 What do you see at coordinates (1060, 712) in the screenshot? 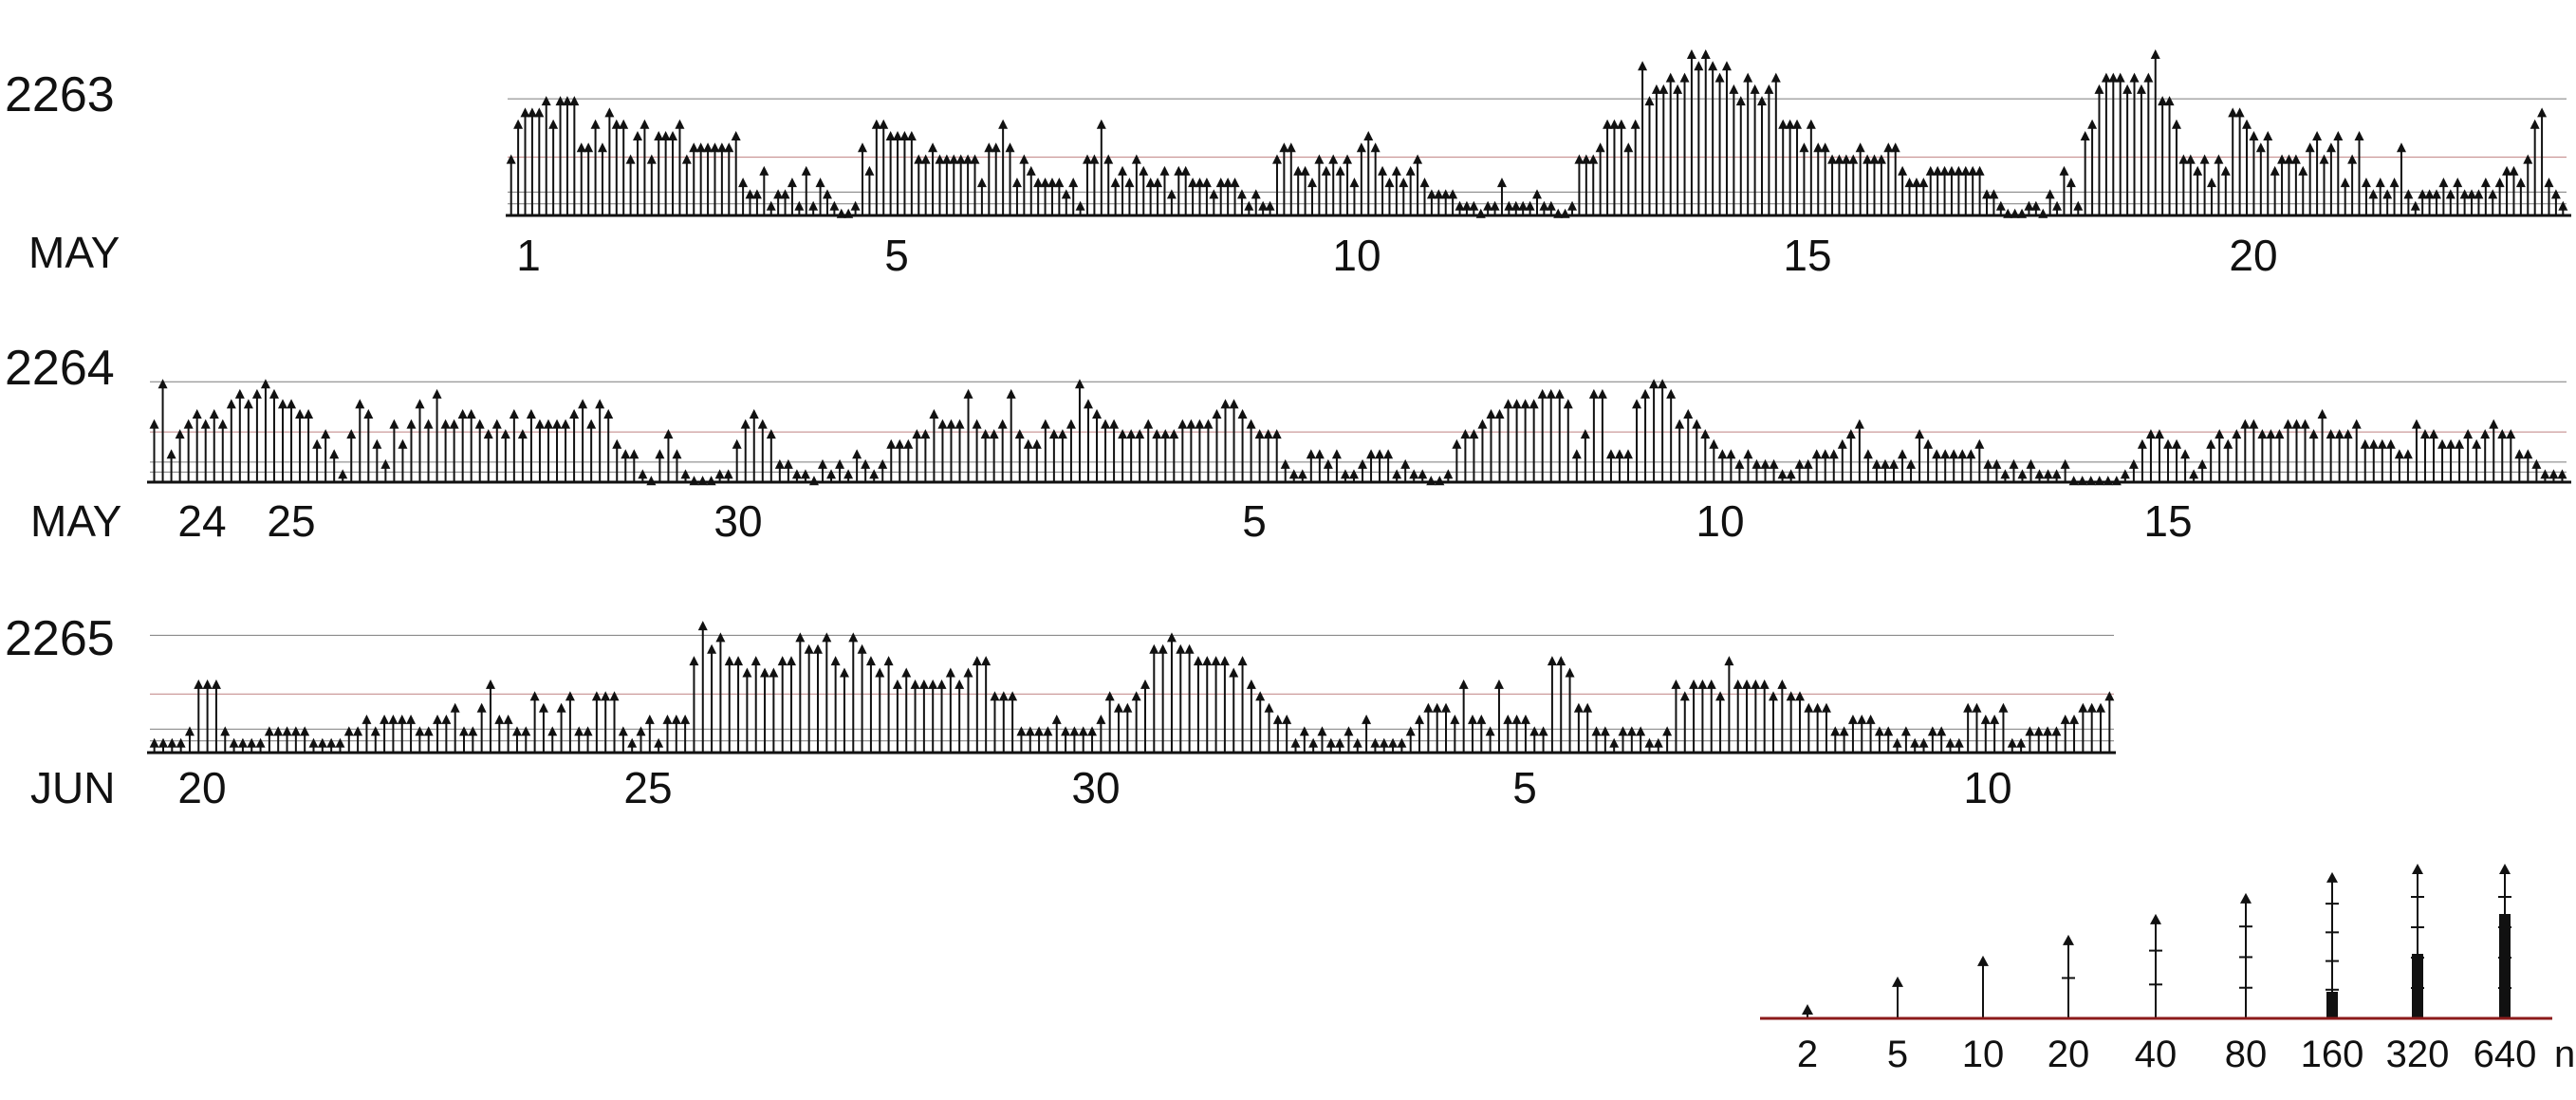
I see `panel-rotation-2265: 2265 JUN 20 25 30 5 10` at bounding box center [1060, 712].